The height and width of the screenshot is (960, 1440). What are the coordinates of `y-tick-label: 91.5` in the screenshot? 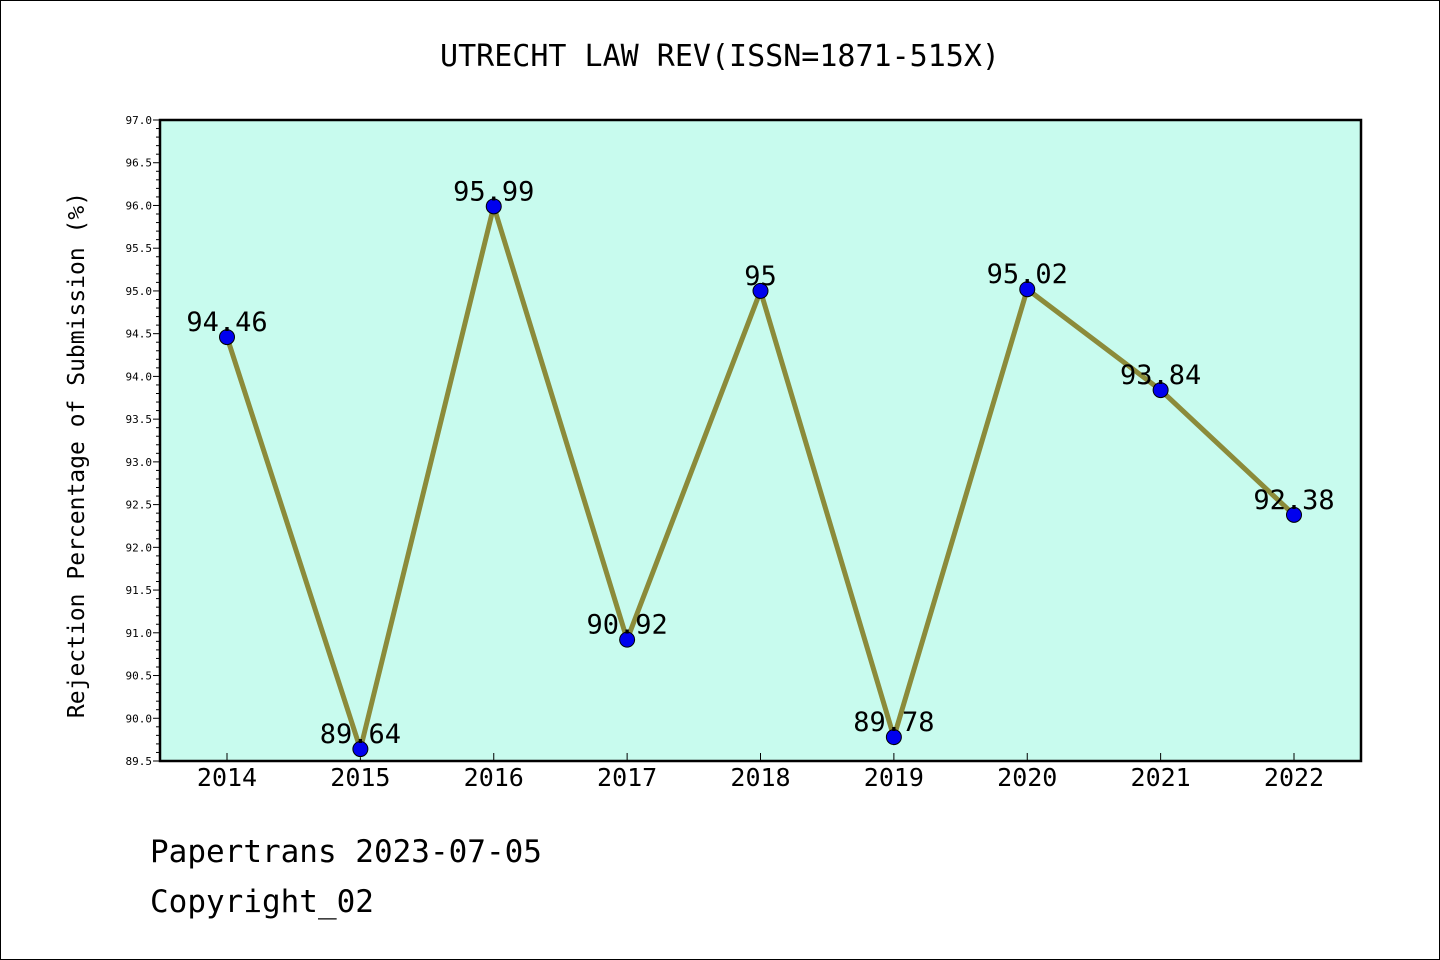 It's located at (139, 590).